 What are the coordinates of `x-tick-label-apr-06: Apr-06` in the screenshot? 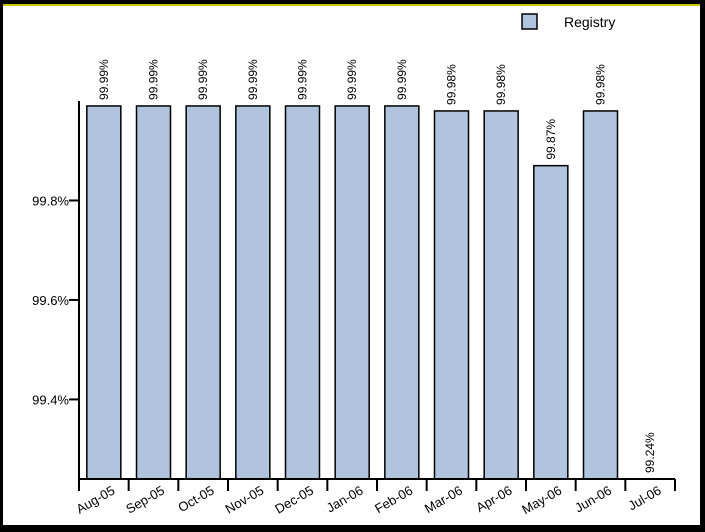 It's located at (493, 499).